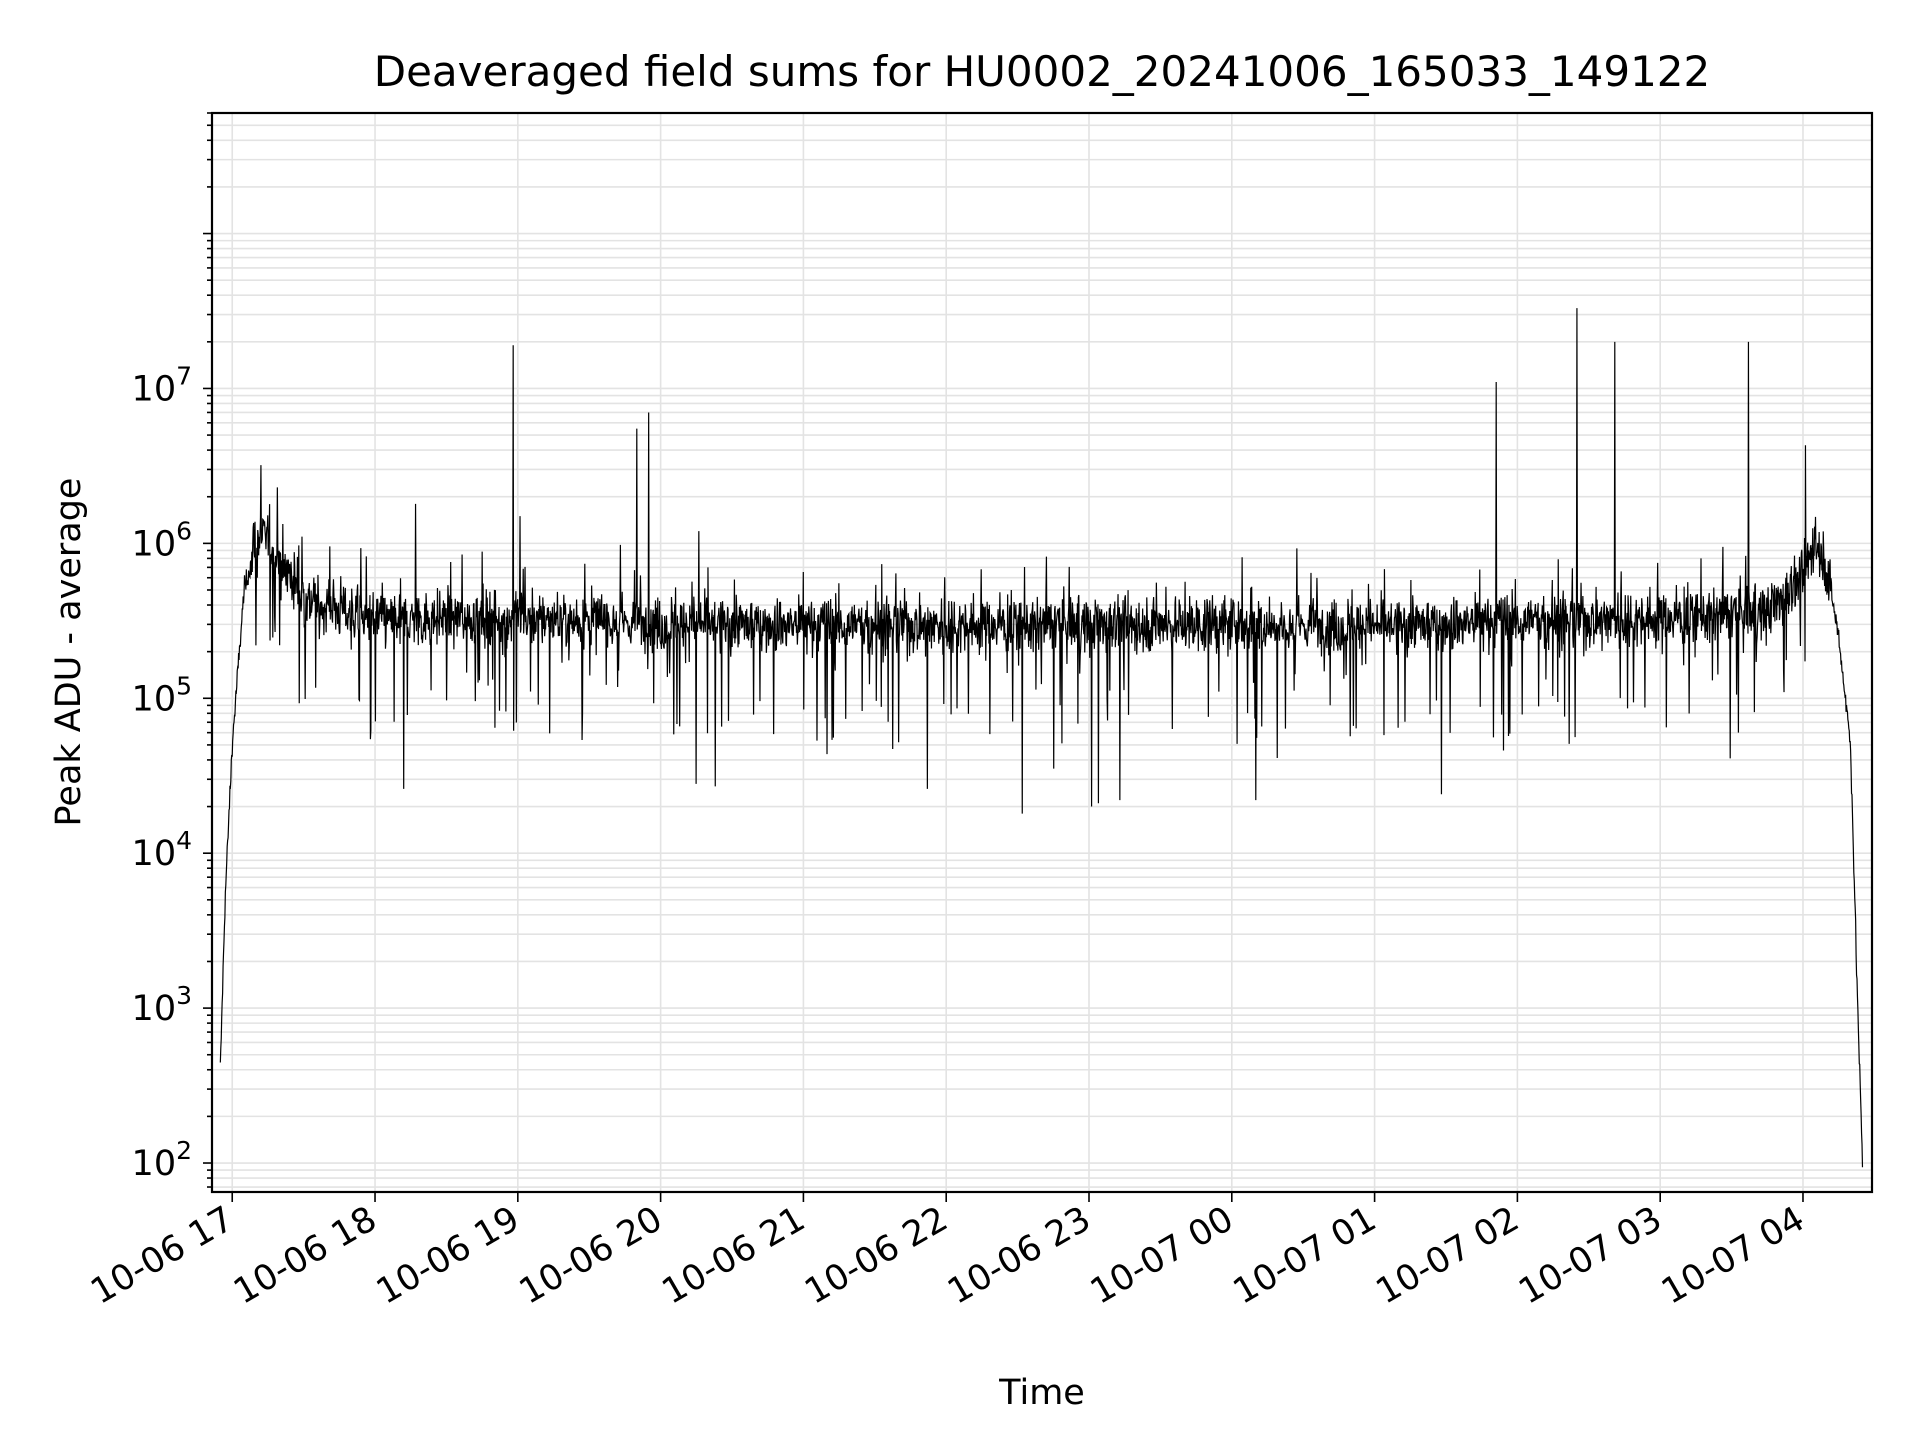 The image size is (1920, 1440). Describe the element at coordinates (162, 540) in the screenshot. I see `y-tick-label: 10⁶` at that location.